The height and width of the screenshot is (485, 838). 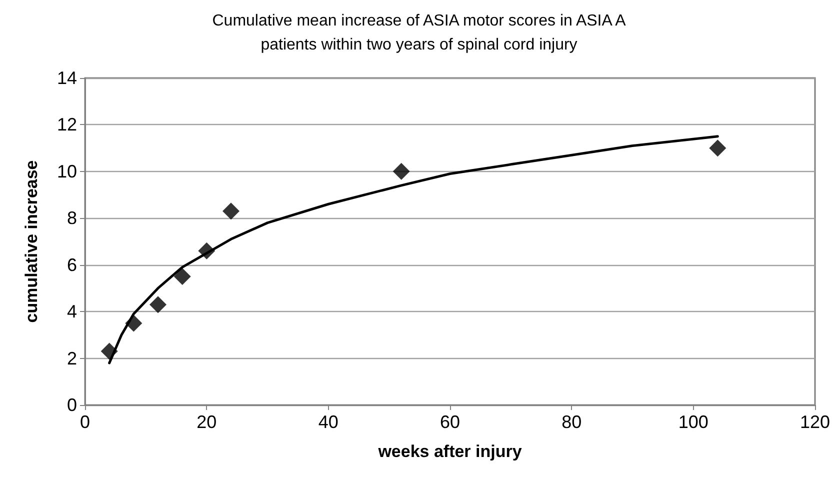 I want to click on y-tick-label: 12, so click(x=66, y=124).